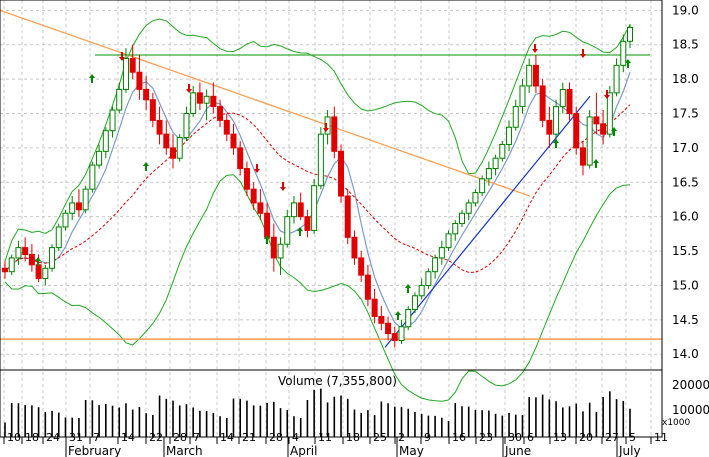 The height and width of the screenshot is (457, 709). What do you see at coordinates (685, 251) in the screenshot?
I see `price-tick-label: 15.5` at bounding box center [685, 251].